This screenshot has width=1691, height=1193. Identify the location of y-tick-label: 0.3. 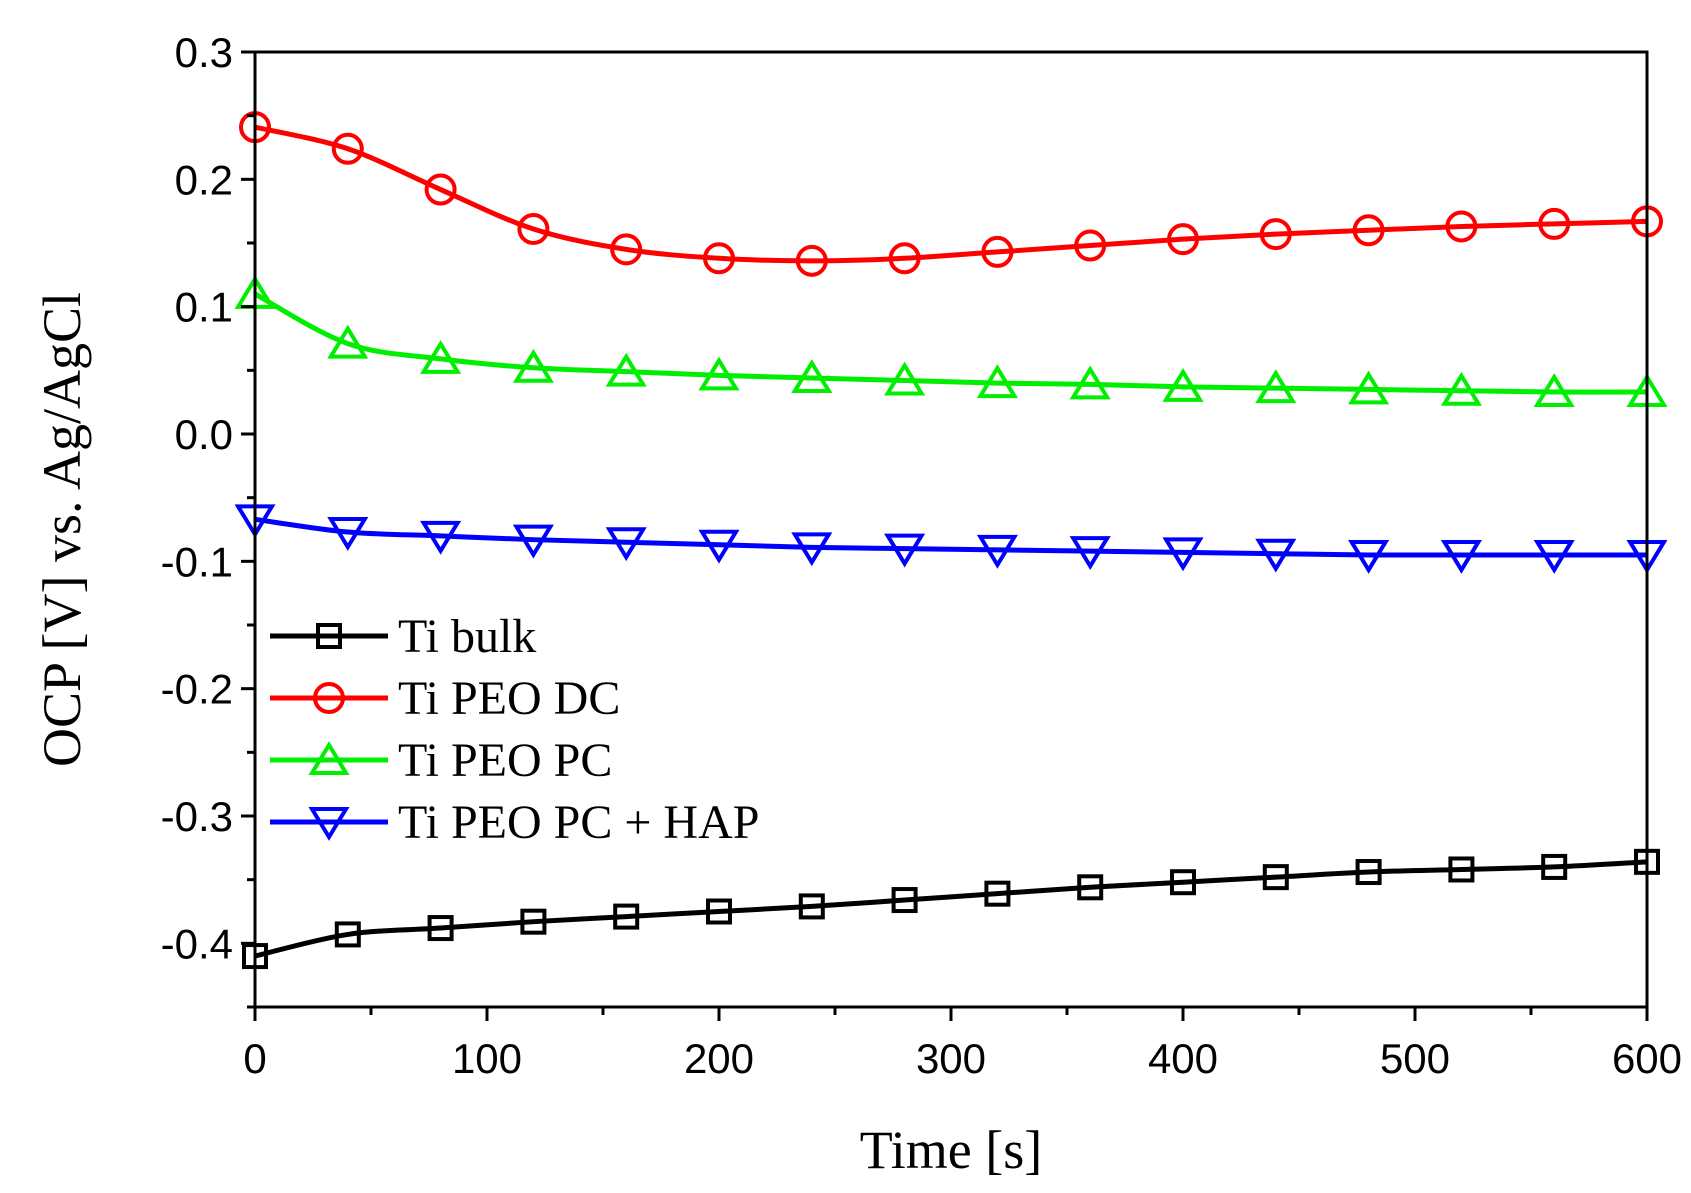
(204, 52).